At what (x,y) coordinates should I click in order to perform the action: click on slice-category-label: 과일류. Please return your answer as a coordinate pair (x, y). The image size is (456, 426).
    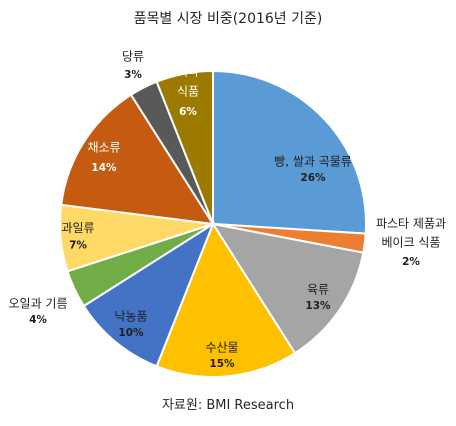
    Looking at the image, I should click on (77, 228).